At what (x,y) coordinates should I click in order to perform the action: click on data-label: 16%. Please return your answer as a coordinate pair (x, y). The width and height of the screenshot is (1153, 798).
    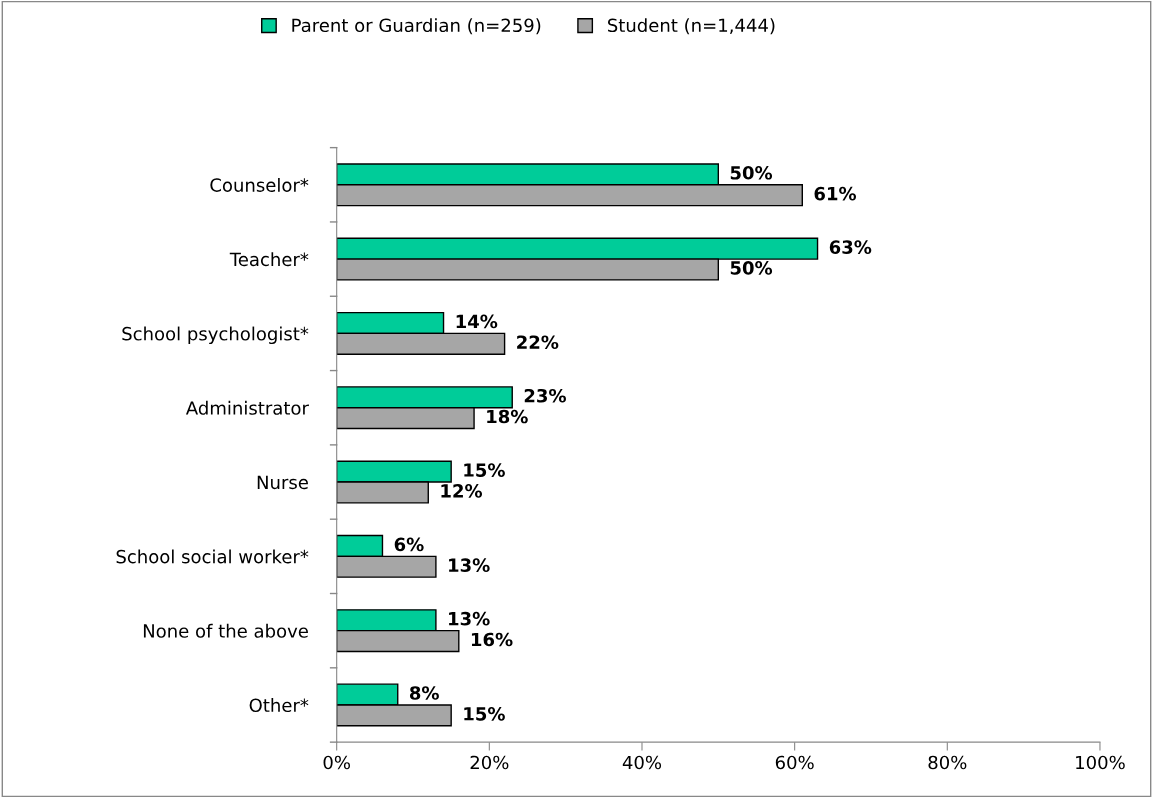
    Looking at the image, I should click on (492, 639).